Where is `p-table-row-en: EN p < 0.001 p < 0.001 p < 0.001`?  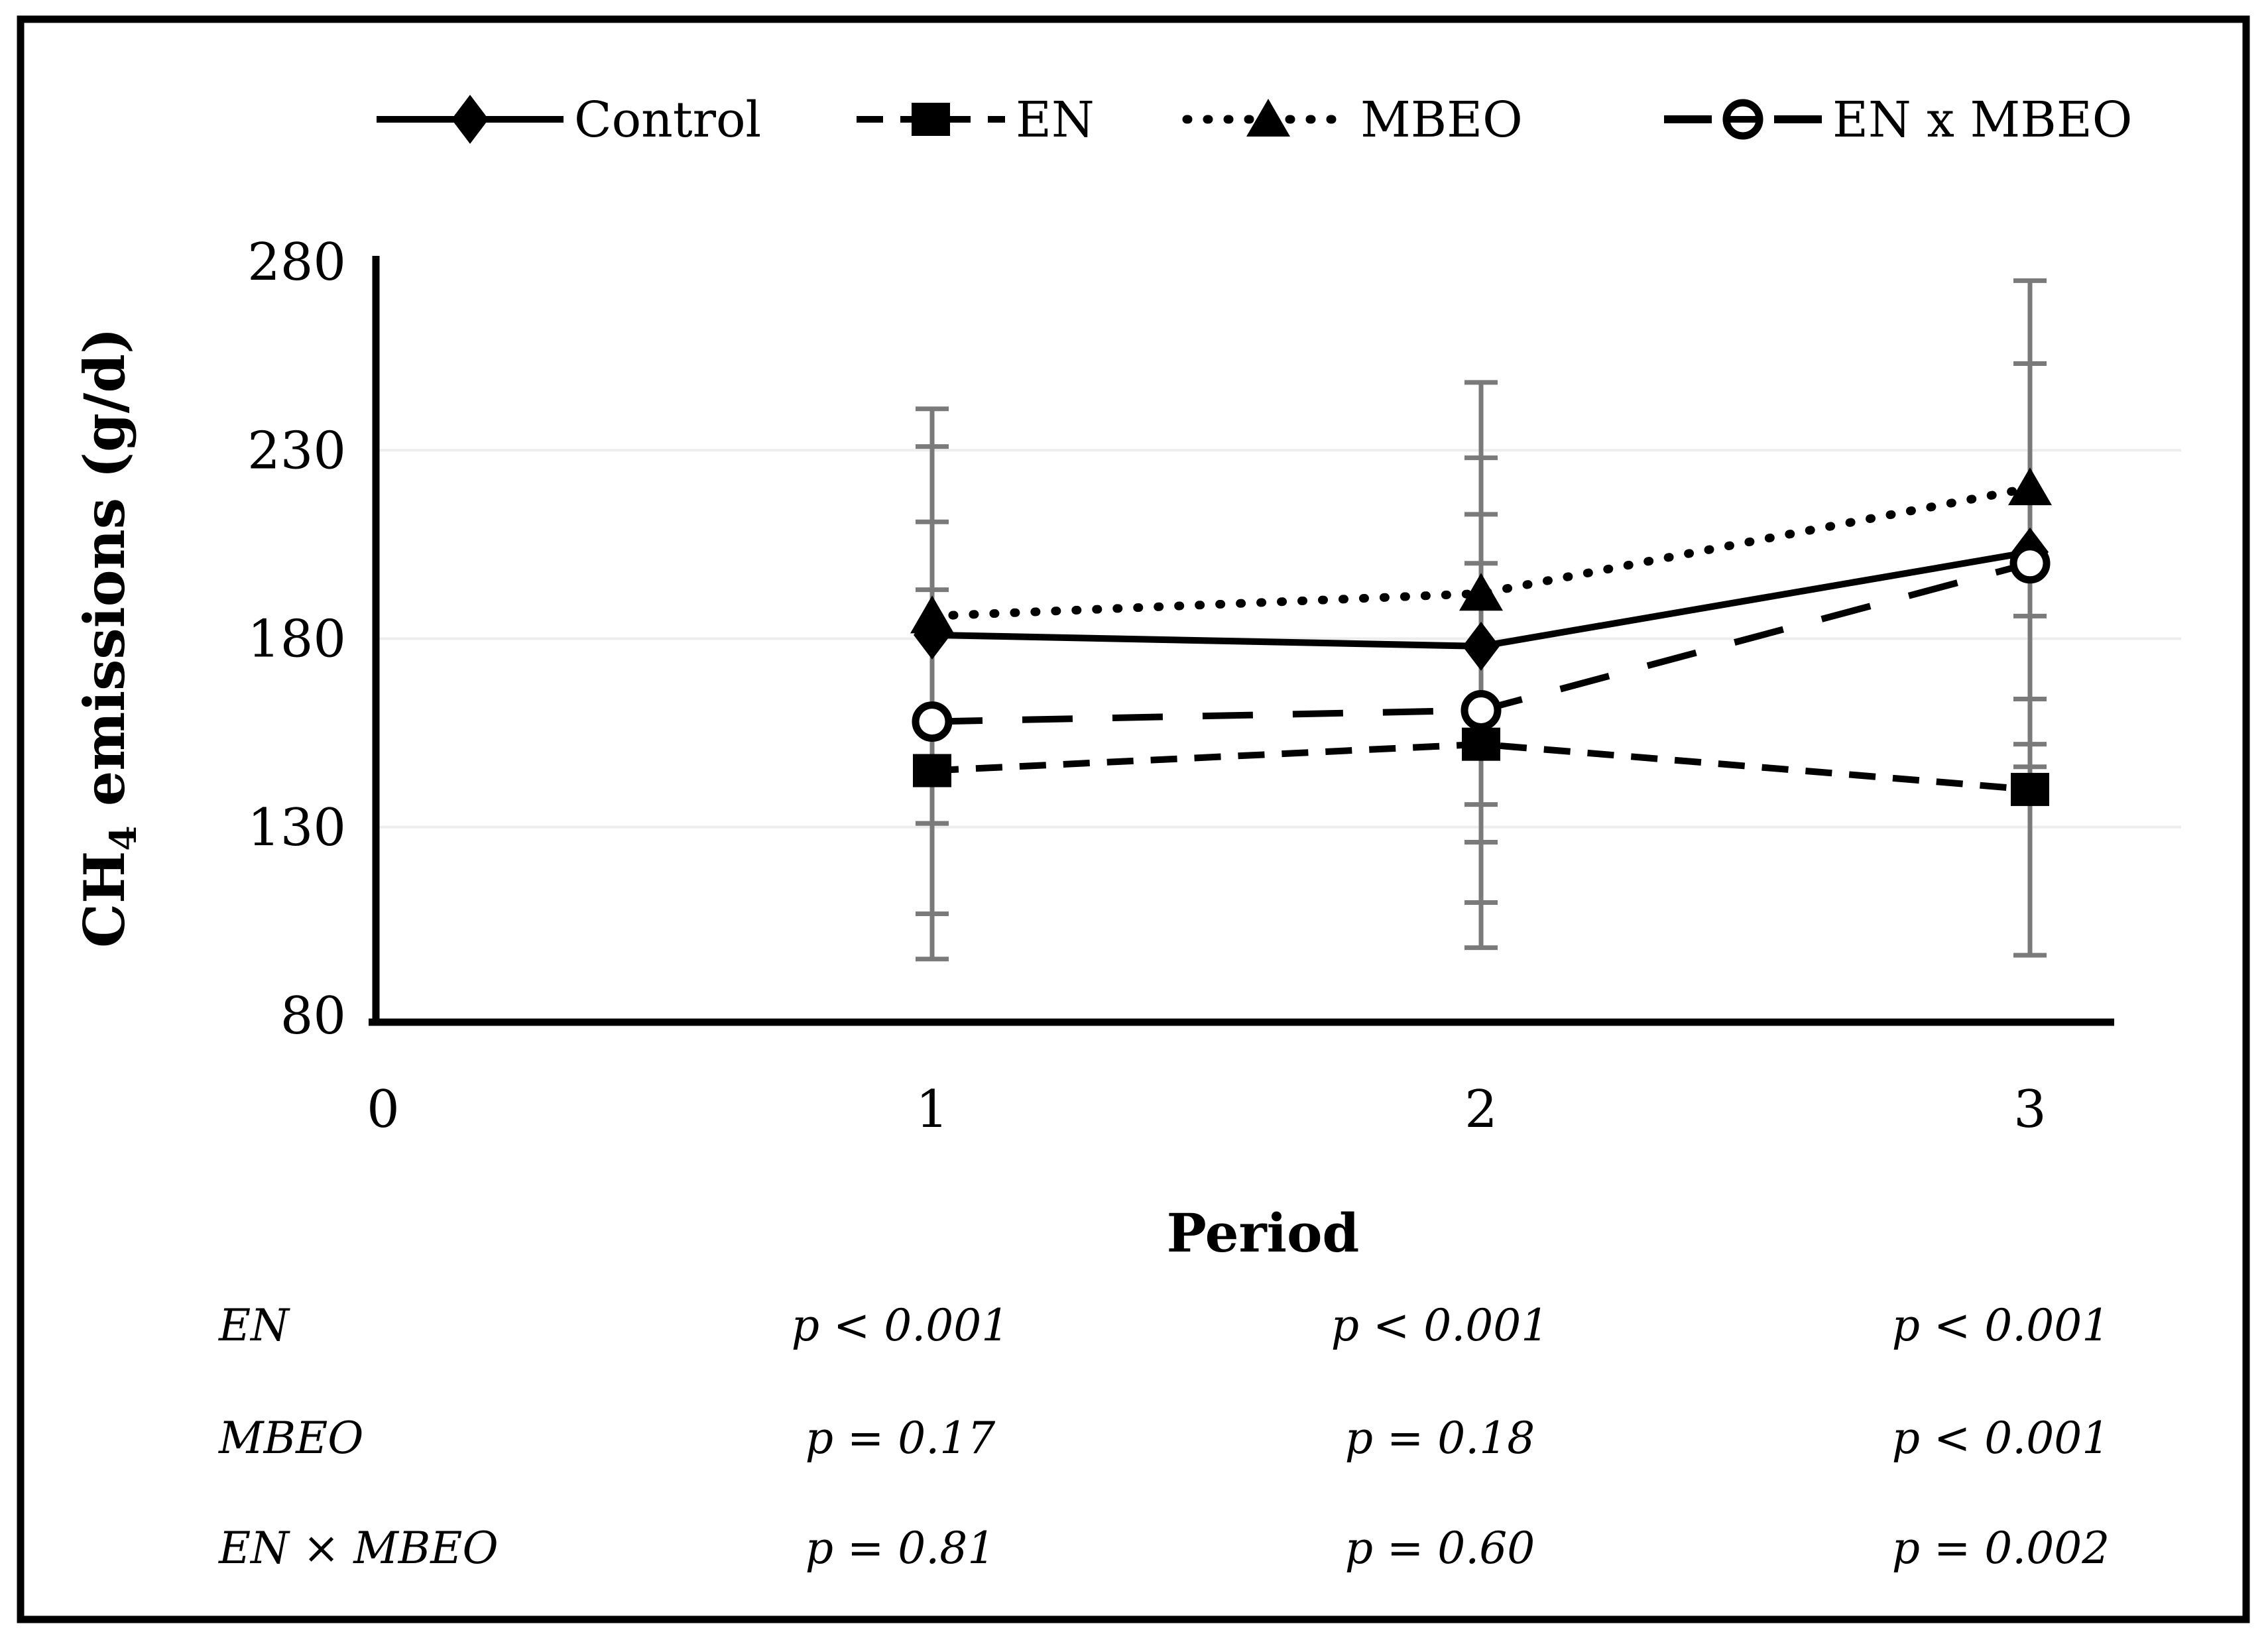 p-table-row-en: EN p < 0.001 p < 0.001 p < 0.001 is located at coordinates (1164, 1325).